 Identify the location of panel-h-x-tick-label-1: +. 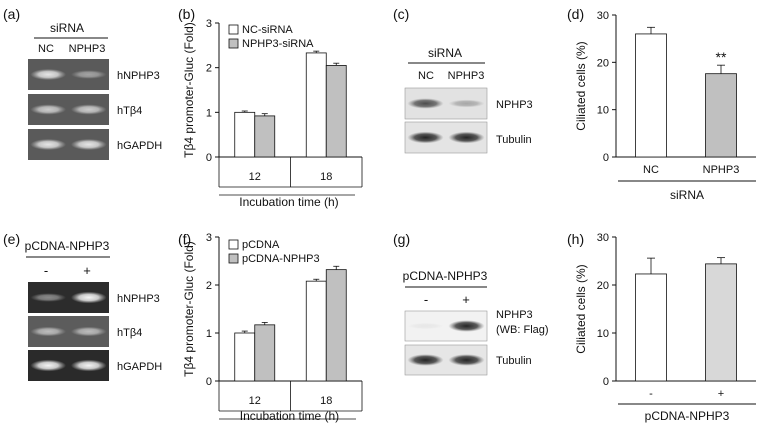
(721, 394).